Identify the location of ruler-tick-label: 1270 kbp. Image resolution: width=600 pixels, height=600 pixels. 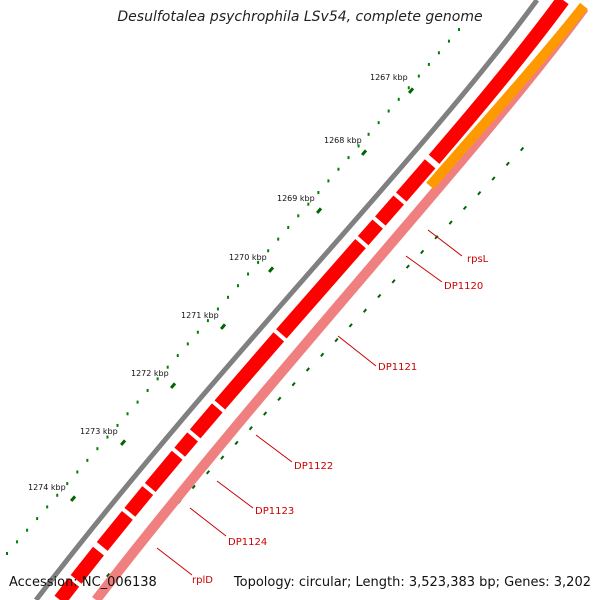
(248, 257).